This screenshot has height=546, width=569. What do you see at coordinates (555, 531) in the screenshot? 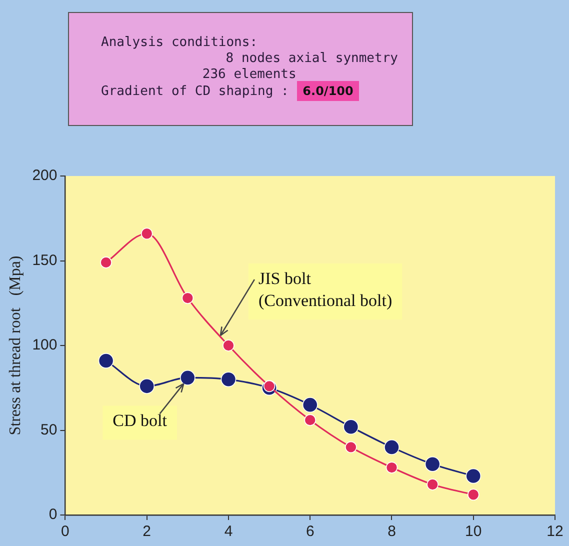
I see `x-tick-label: 12` at bounding box center [555, 531].